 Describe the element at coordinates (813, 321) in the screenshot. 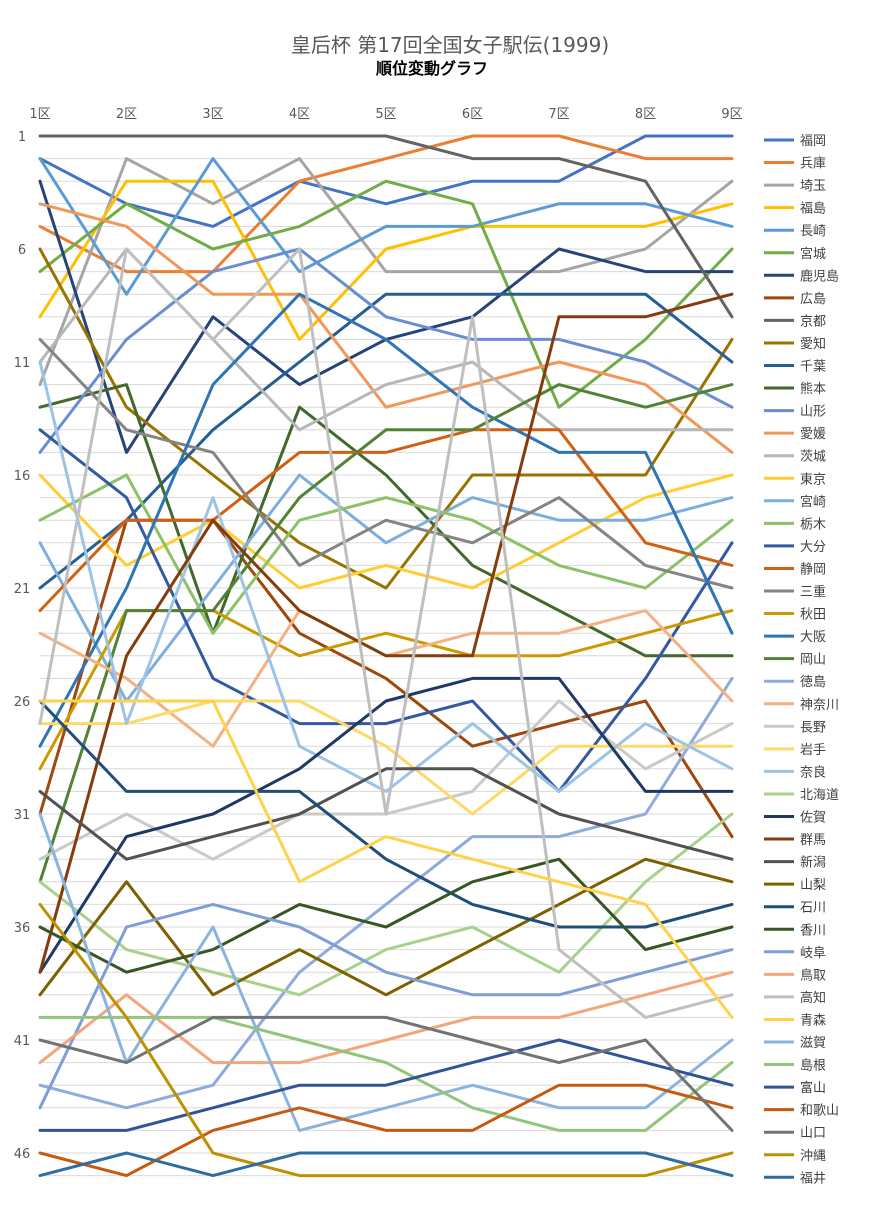

I see `legend-label: 京都` at that location.